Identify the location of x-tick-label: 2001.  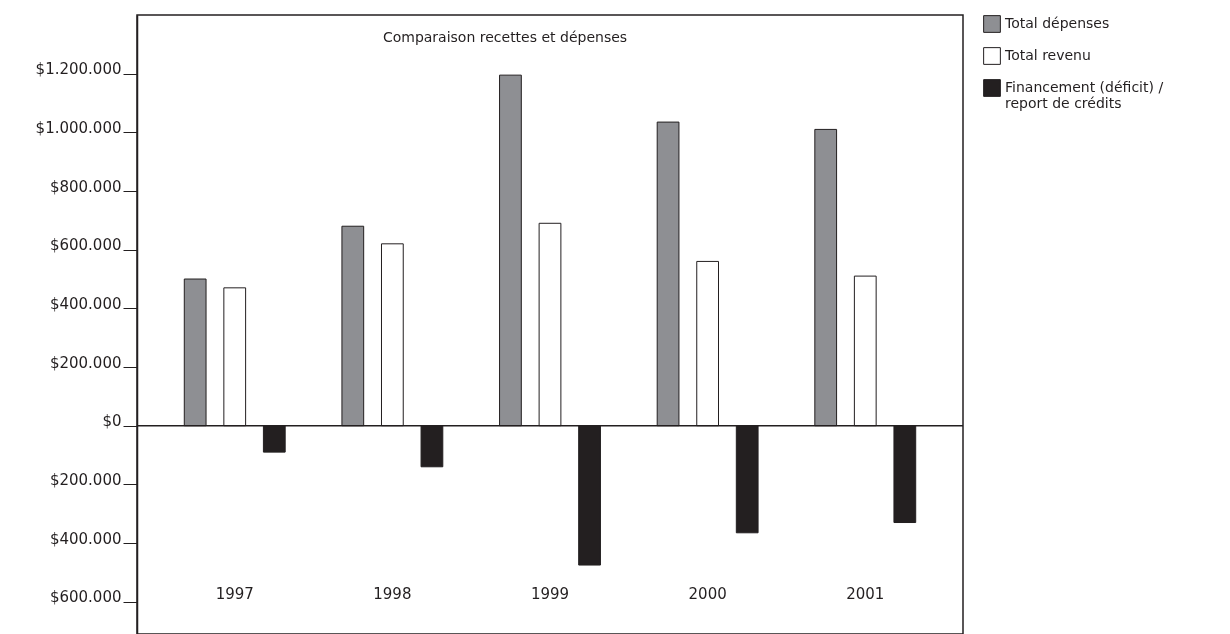
(865, 593).